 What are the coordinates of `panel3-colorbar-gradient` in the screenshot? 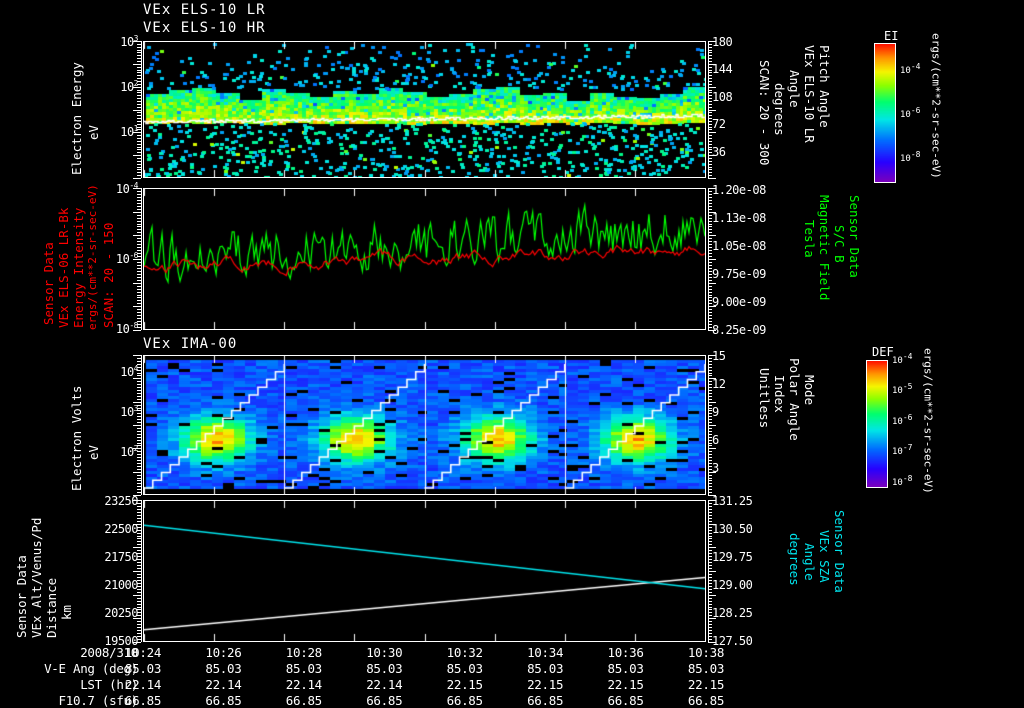 It's located at (877, 424).